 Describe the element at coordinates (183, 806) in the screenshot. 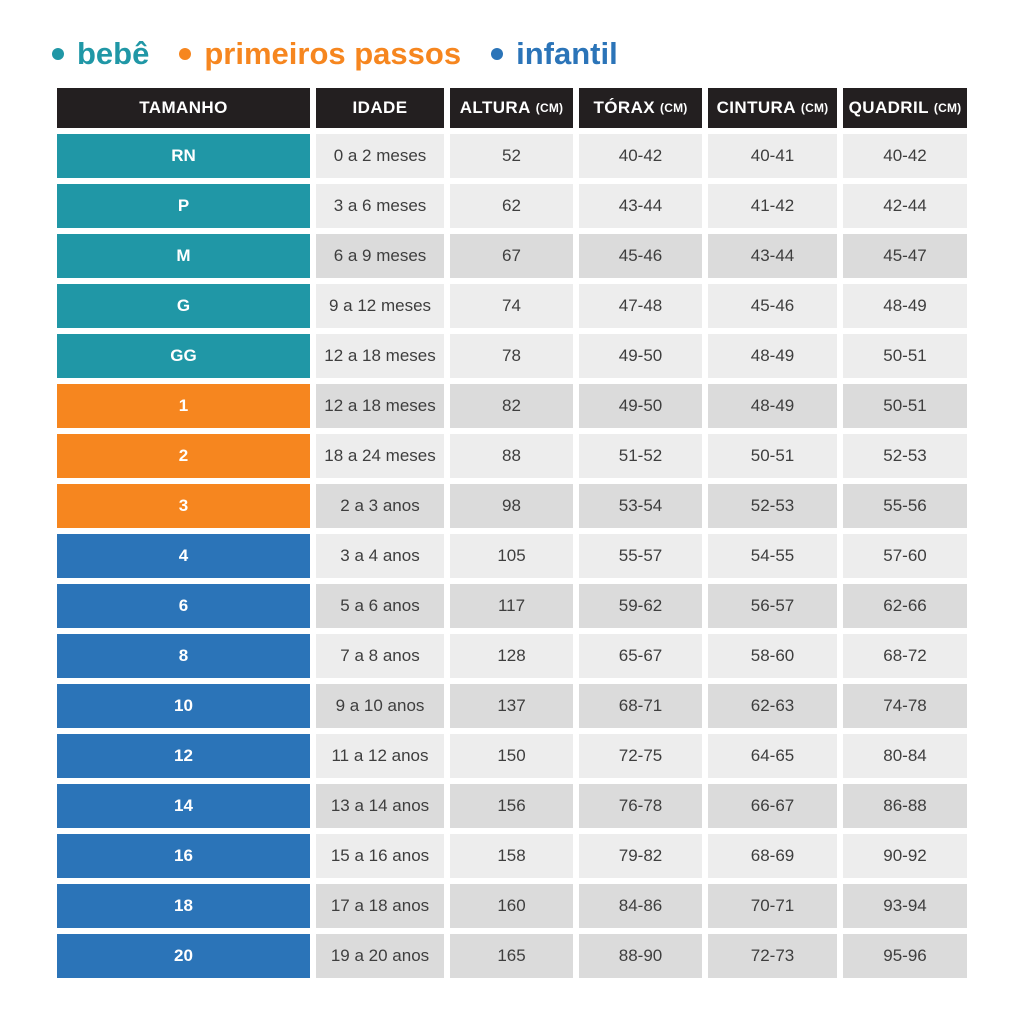

I see `size-cell: 14` at that location.